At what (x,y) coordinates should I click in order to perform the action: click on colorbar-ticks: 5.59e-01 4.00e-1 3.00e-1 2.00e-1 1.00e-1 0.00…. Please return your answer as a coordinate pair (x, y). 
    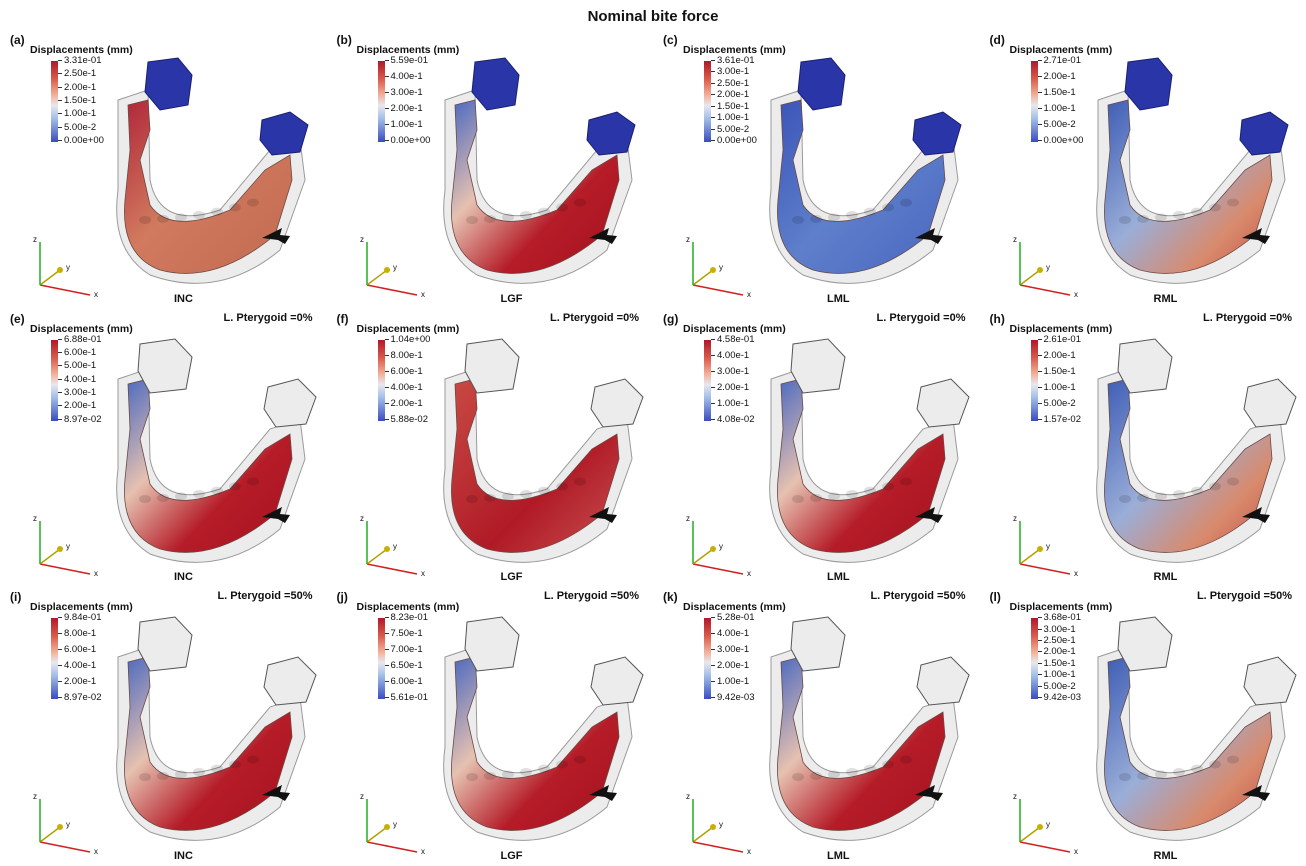
    Looking at the image, I should click on (418, 102).